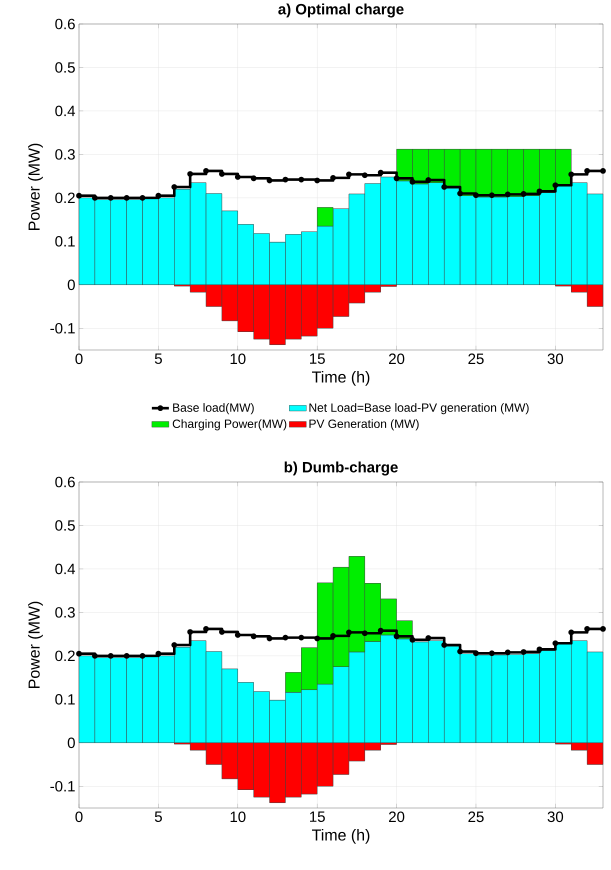 This screenshot has height=870, width=611. What do you see at coordinates (364, 424) in the screenshot?
I see `legend-label: PV Generation (MW)` at bounding box center [364, 424].